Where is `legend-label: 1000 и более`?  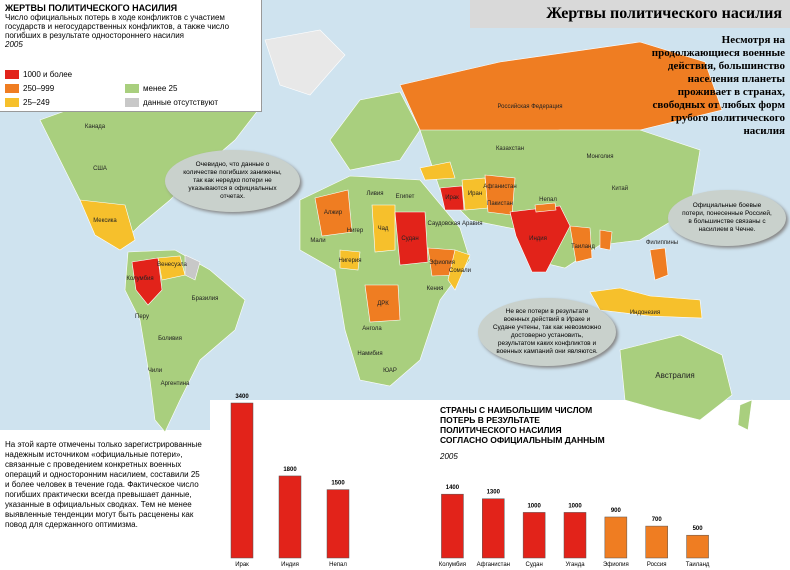
legend-label: 1000 и более is located at coordinates (48, 74).